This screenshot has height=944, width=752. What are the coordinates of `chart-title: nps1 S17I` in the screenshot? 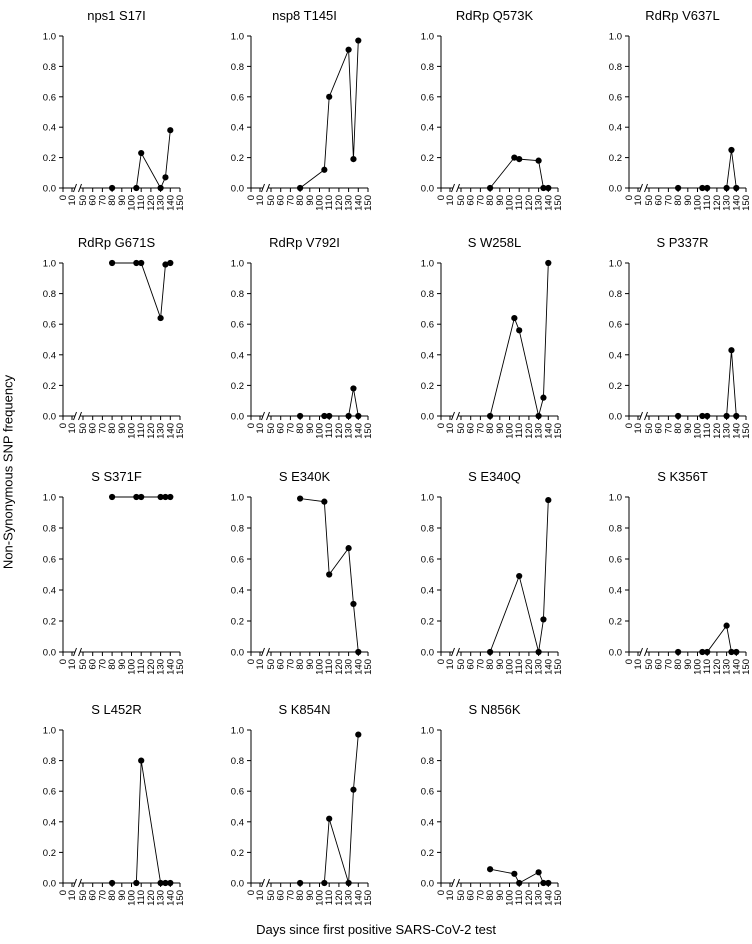 It's located at (116, 15).